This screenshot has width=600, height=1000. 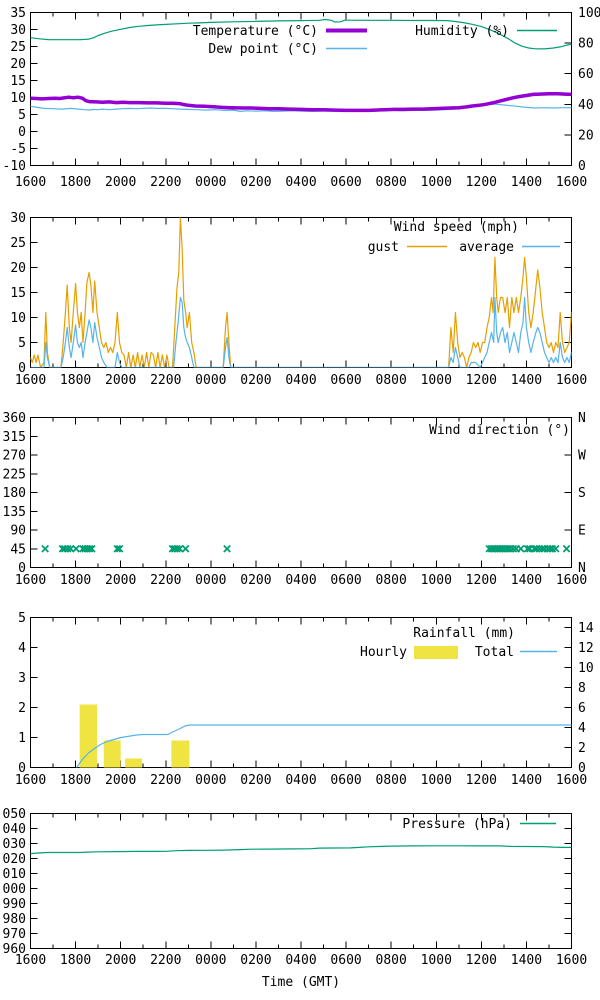 I want to click on legend: Wind direction (°), so click(x=499, y=430).